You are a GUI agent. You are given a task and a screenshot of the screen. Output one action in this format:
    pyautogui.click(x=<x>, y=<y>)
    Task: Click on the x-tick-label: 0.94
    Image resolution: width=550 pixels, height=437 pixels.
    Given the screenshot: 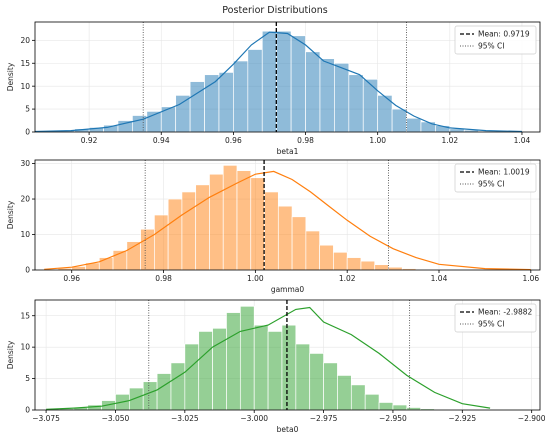 What is the action you would take?
    pyautogui.click(x=161, y=140)
    